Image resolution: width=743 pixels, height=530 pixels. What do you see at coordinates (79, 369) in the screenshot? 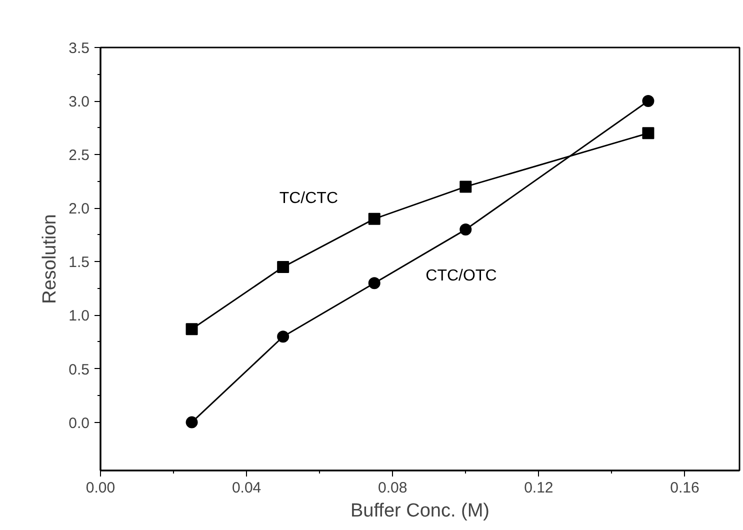
I see `y-tick-label: 0.5` at bounding box center [79, 369].